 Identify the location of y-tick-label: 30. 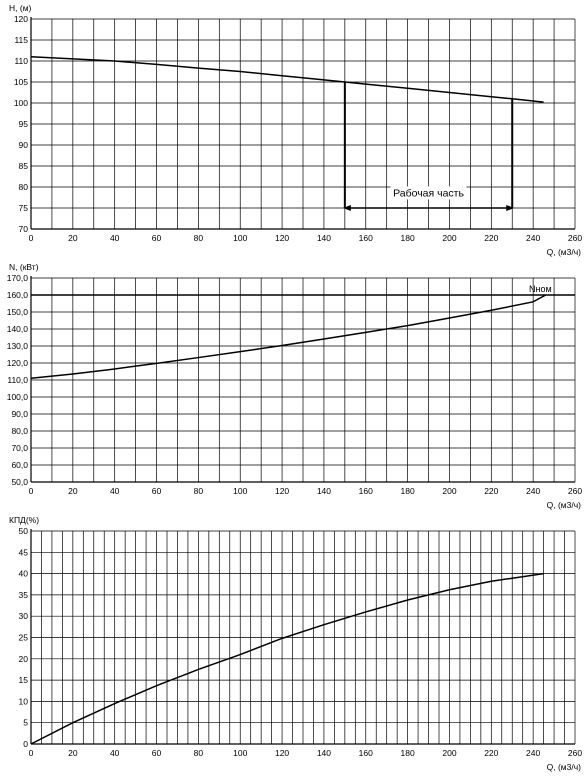
(24, 616).